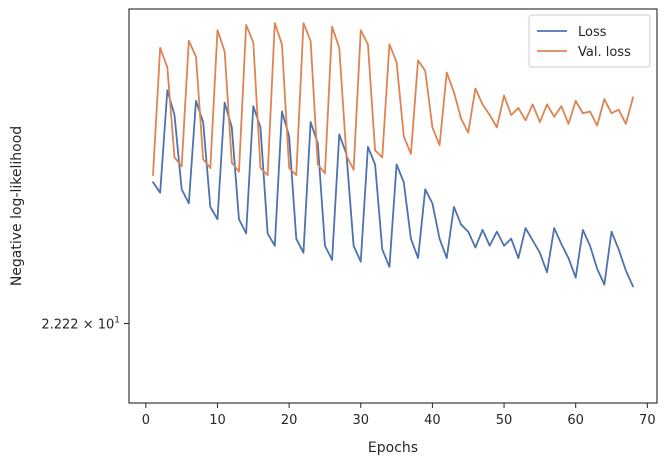 Image resolution: width=665 pixels, height=463 pixels. I want to click on legend: Loss Val. loss, so click(589, 41).